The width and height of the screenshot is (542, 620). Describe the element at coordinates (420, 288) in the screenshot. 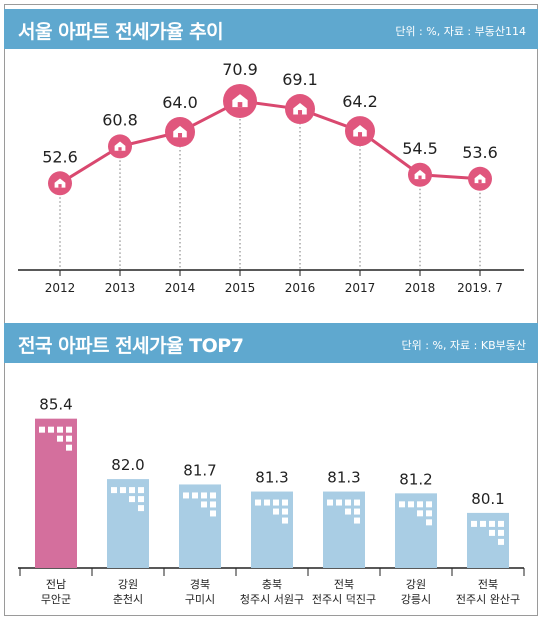

I see `x-tick-label: 2018` at that location.